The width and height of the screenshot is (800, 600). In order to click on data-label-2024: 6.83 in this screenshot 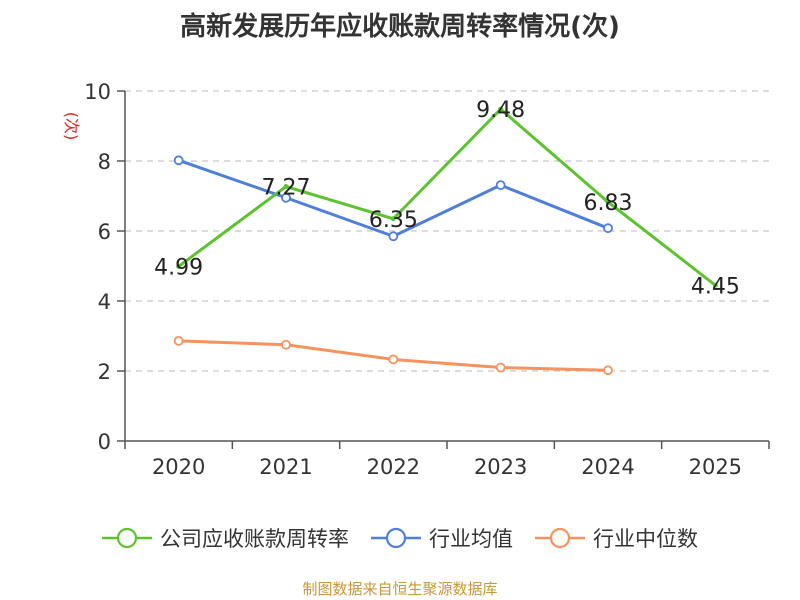, I will do `click(608, 203)`.